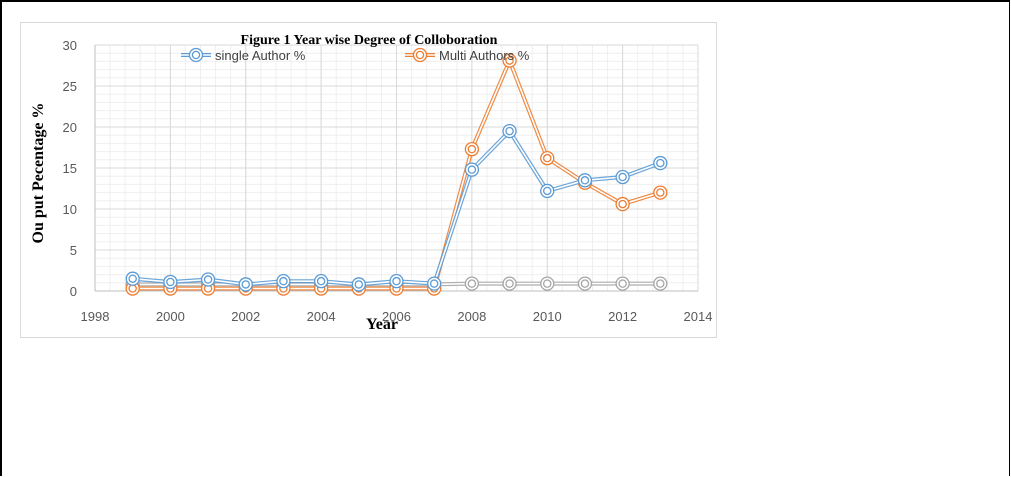  What do you see at coordinates (70, 45) in the screenshot?
I see `y-tick-label: 30` at bounding box center [70, 45].